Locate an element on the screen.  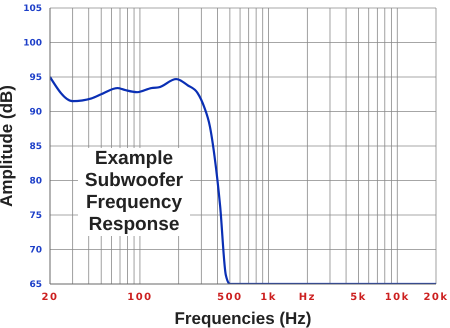
y-tick-label: 75 is located at coordinates (35, 216).